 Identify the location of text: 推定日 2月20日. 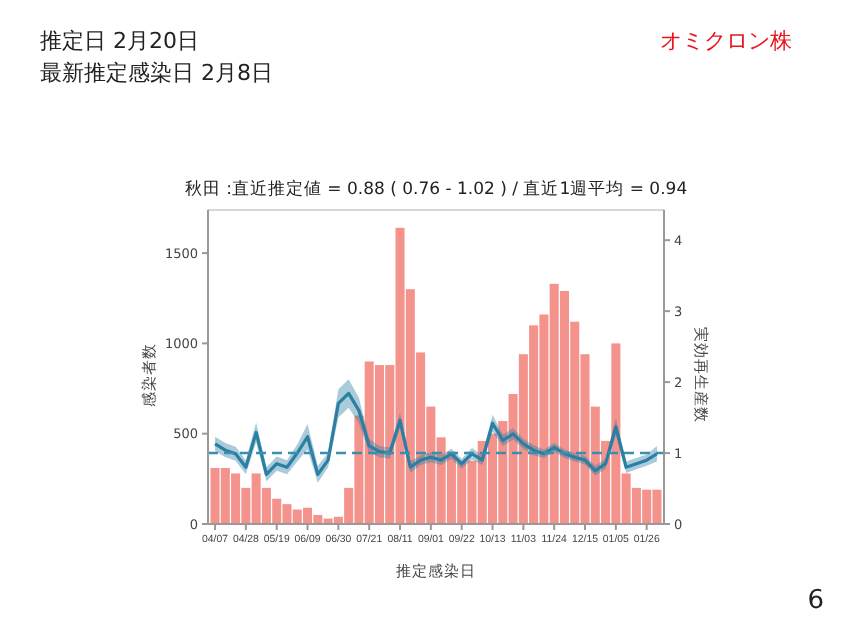
(119, 41).